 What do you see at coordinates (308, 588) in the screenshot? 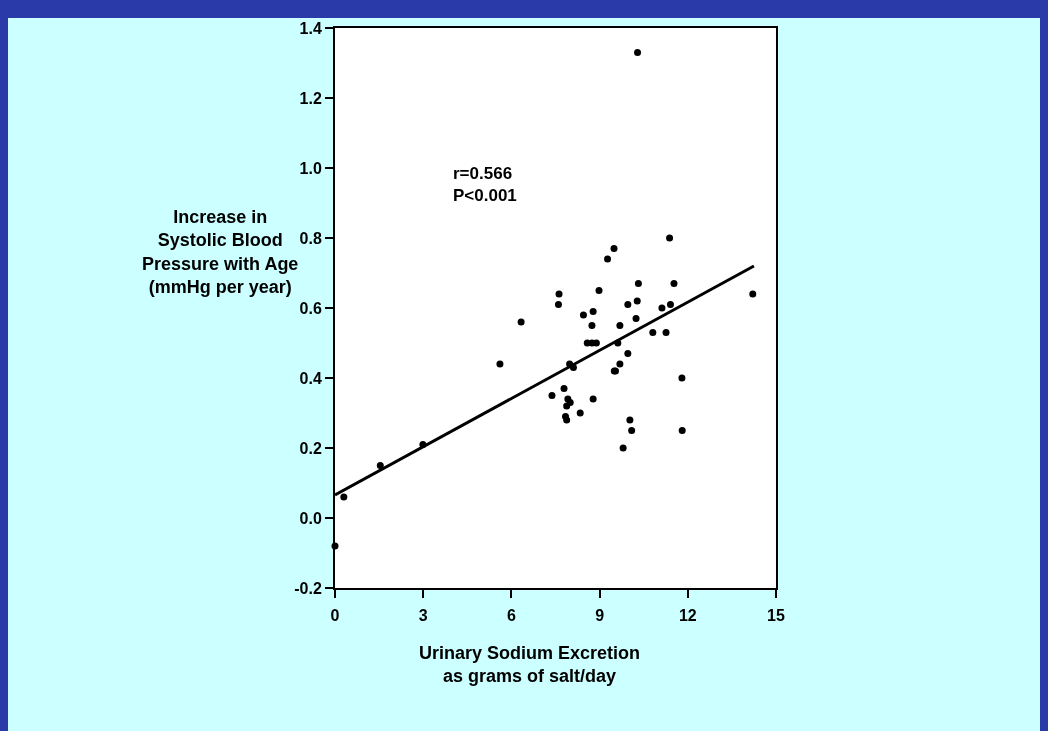
I see `y-tick-label: -0.2` at bounding box center [308, 588].